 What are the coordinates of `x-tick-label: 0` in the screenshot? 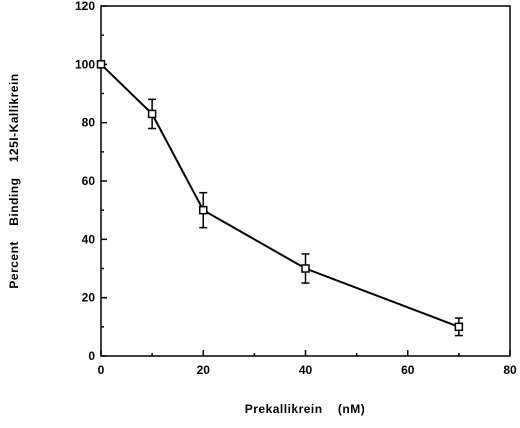 It's located at (101, 370).